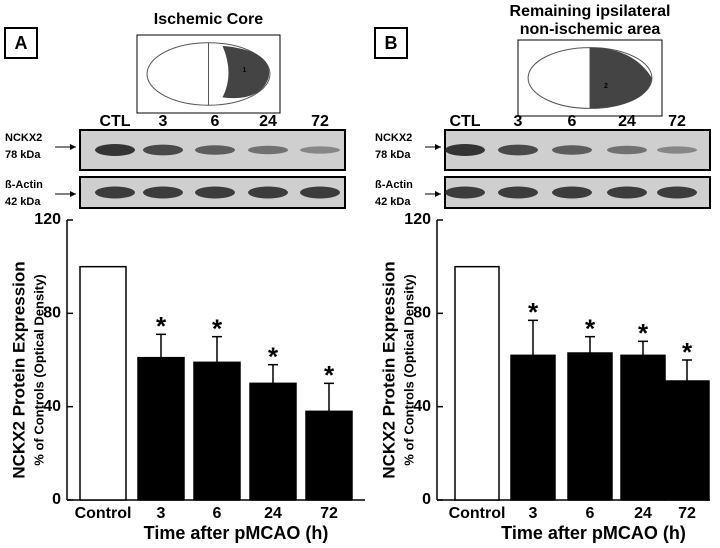 Image resolution: width=720 pixels, height=548 pixels. I want to click on panel-label: B, so click(391, 43).